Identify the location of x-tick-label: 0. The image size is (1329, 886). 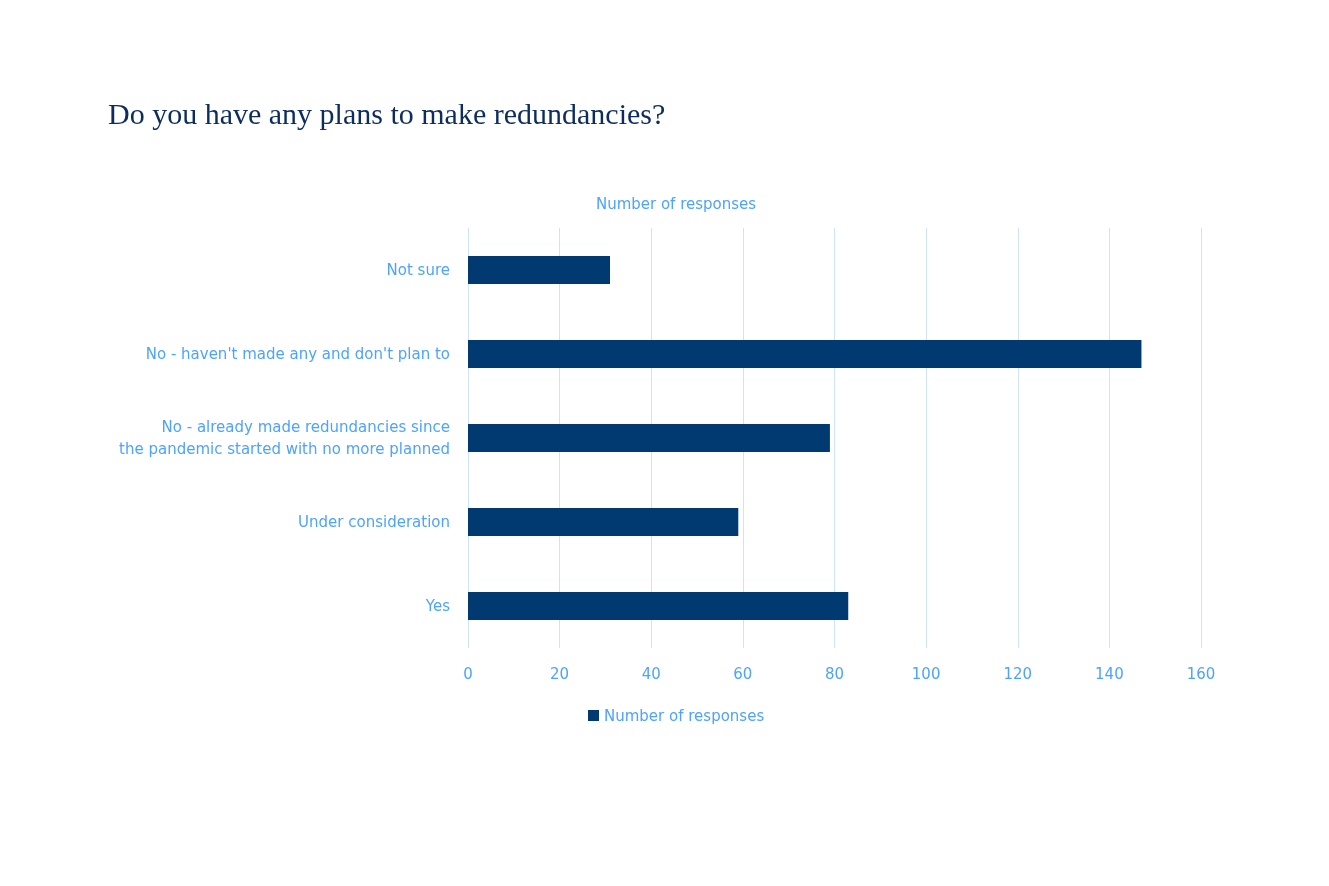
(468, 673).